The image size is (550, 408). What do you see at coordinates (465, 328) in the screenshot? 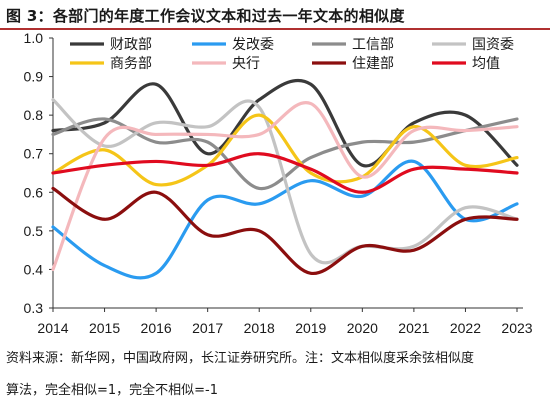
I see `x-tick-label: 2022` at bounding box center [465, 328].